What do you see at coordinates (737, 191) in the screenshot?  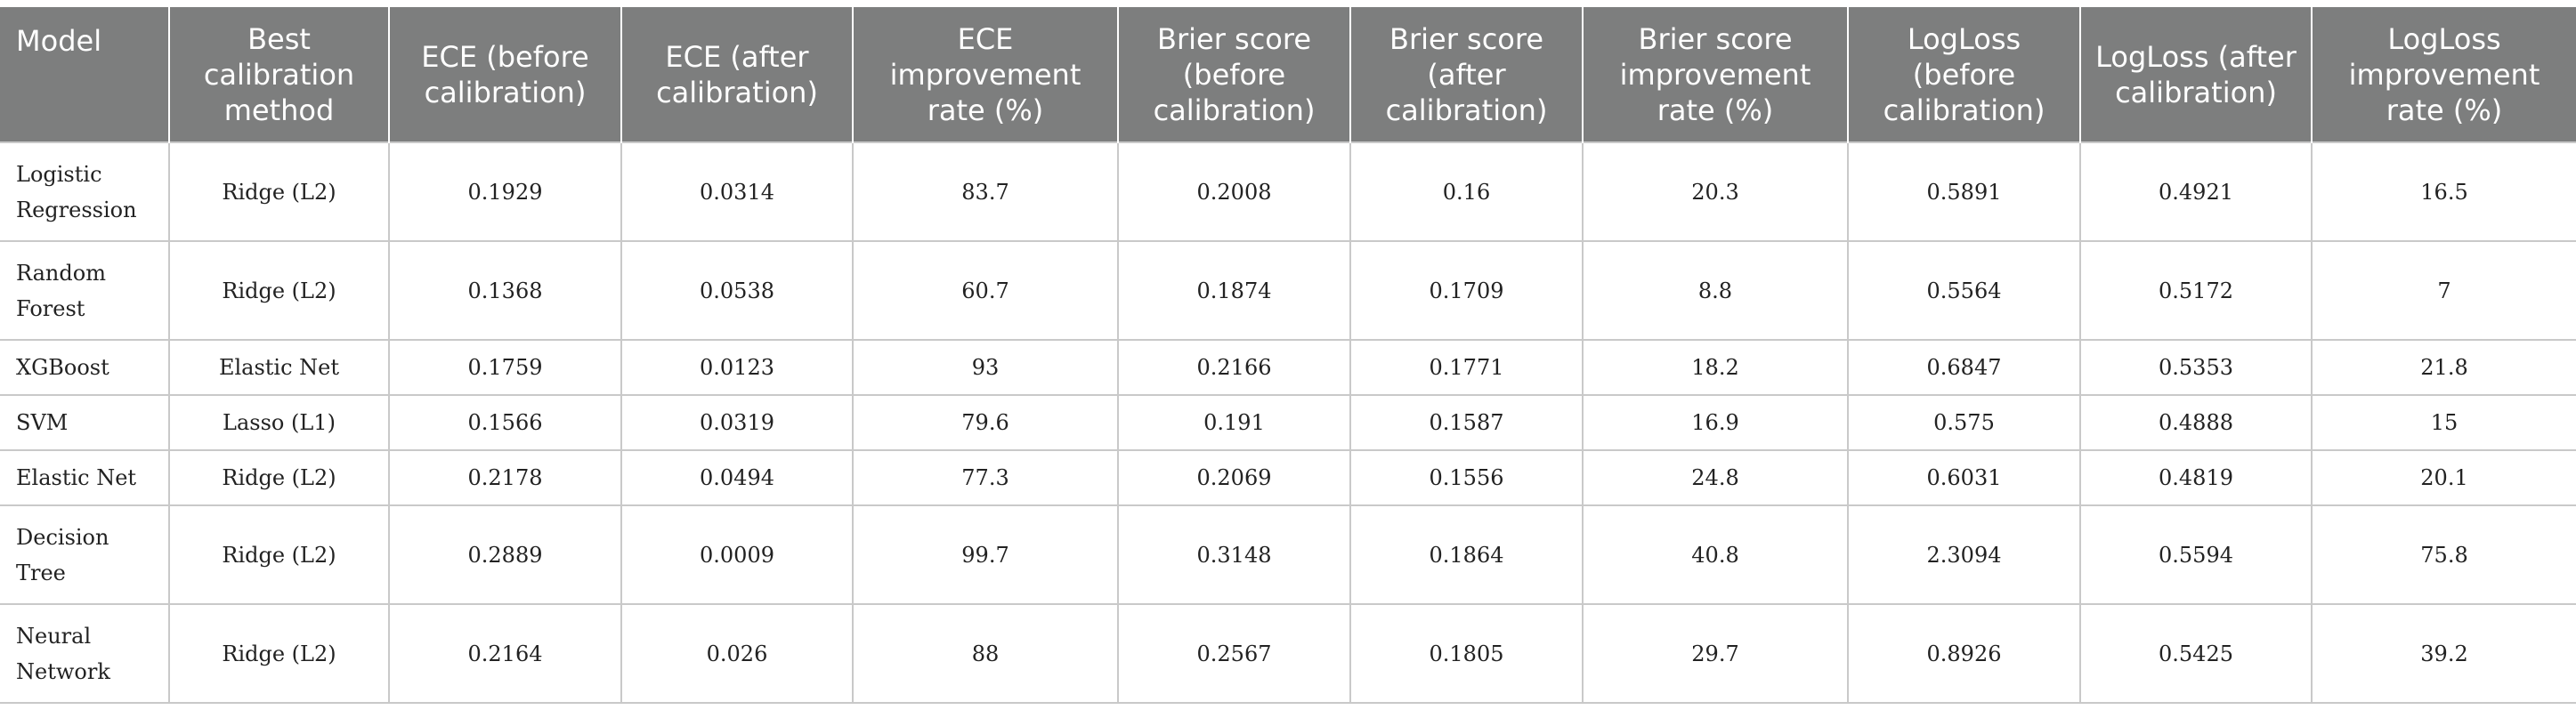 I see `cell-ece-after: 0.0314` at bounding box center [737, 191].